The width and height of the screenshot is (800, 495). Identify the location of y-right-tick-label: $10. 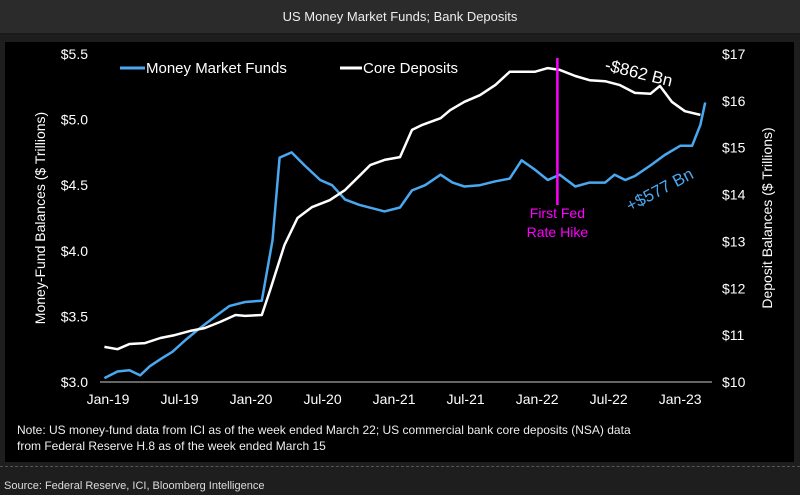
(734, 382).